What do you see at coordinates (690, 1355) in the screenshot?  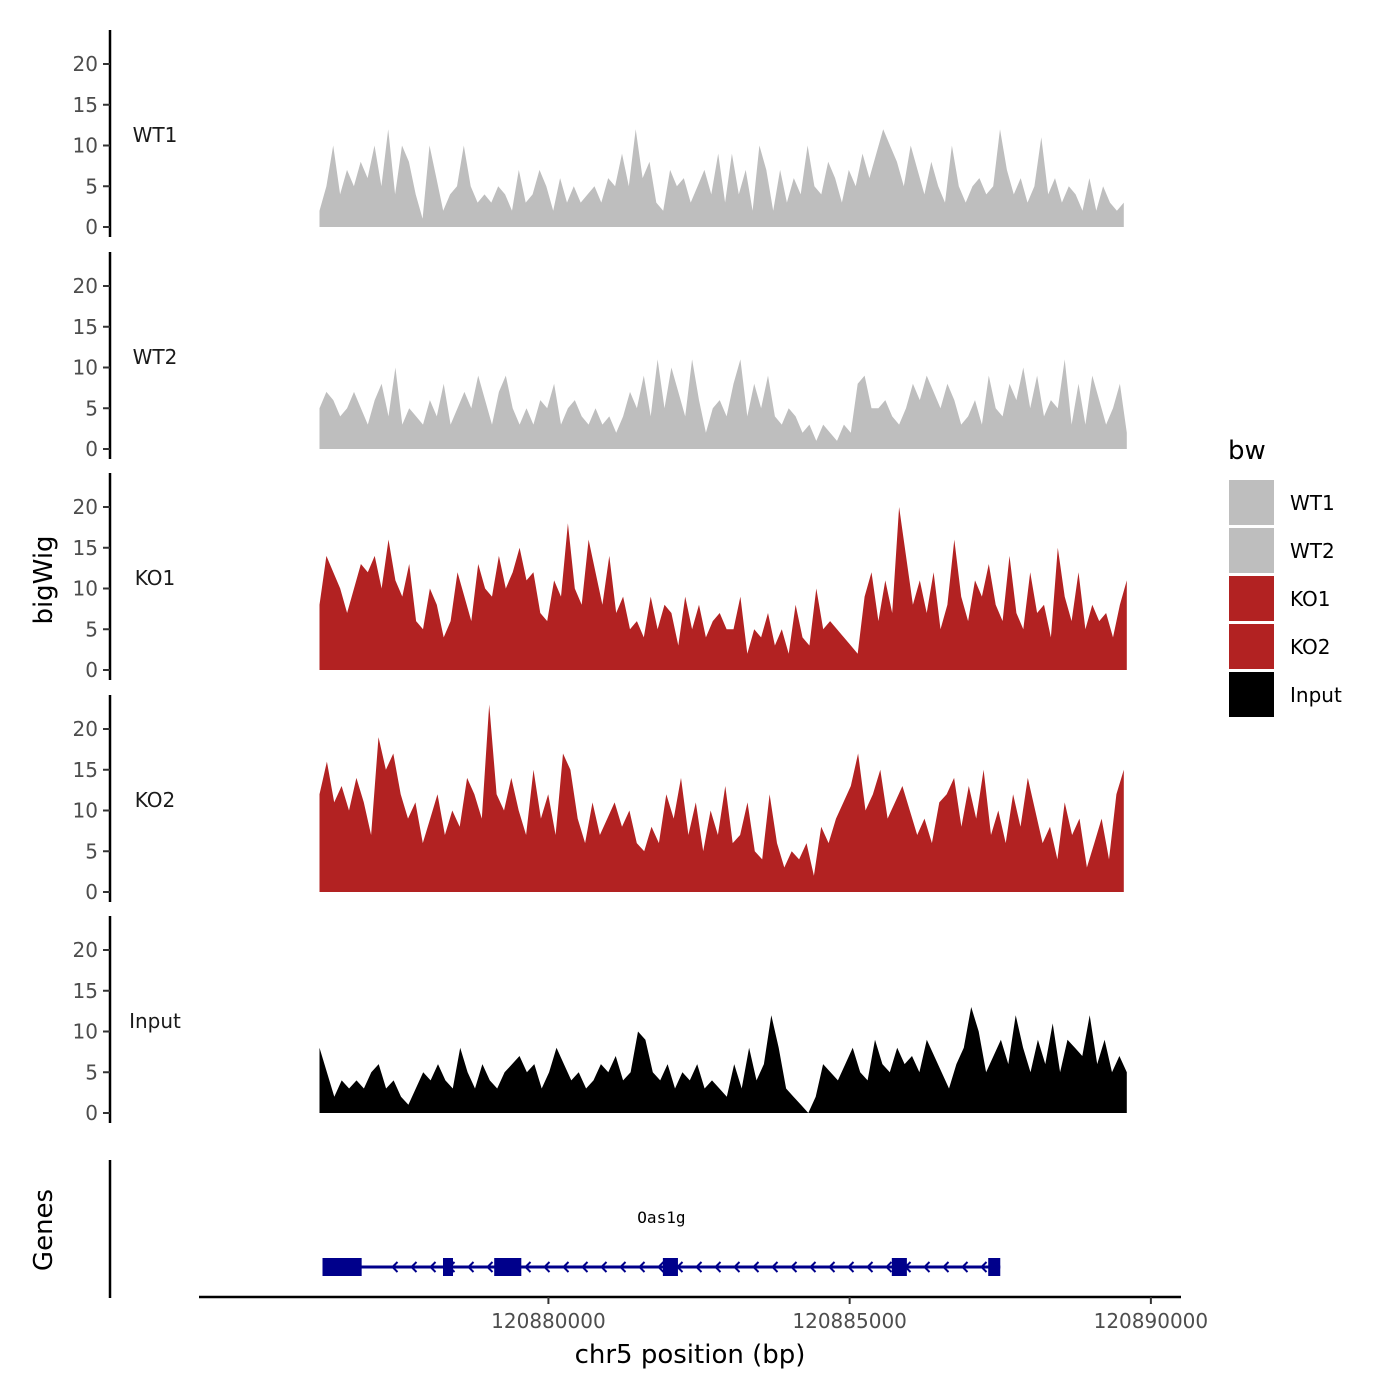 I see `x-axis-title: chr5 position (bp)` at bounding box center [690, 1355].